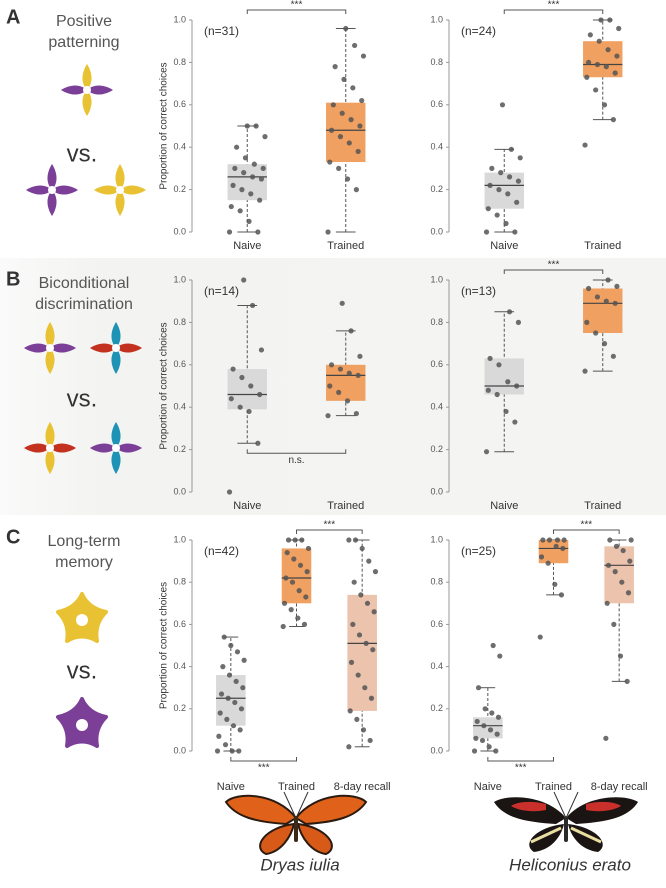 This screenshot has height=888, width=666. What do you see at coordinates (478, 31) in the screenshot?
I see `sample-size: (n=24)` at bounding box center [478, 31].